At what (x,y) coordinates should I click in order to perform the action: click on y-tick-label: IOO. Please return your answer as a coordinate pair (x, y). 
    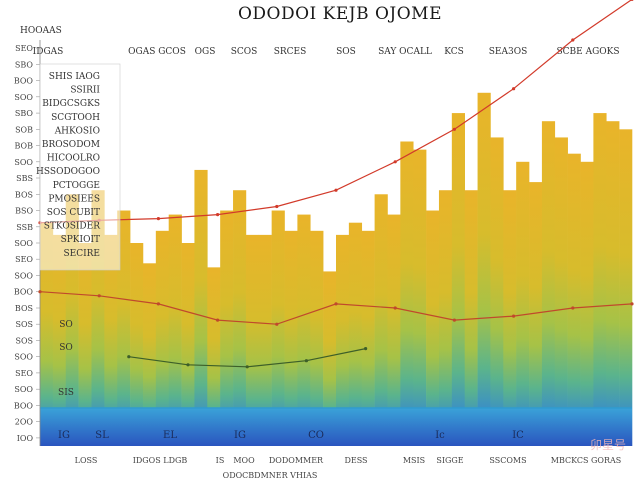
    Looking at the image, I should click on (25, 438).